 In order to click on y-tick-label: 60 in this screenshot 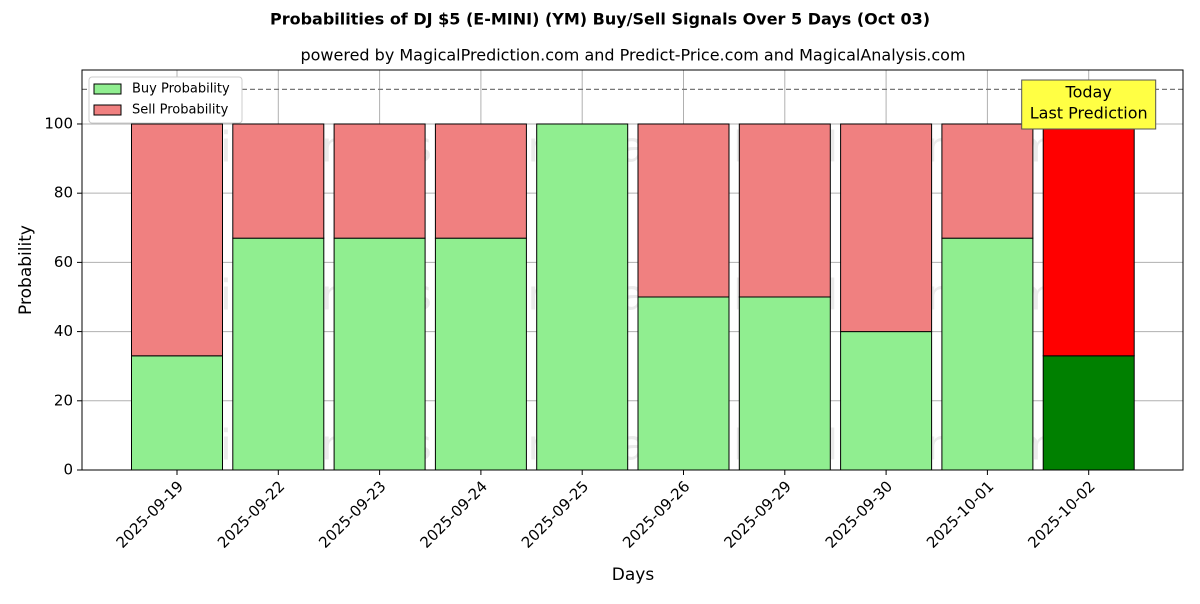, I will do `click(63, 262)`.